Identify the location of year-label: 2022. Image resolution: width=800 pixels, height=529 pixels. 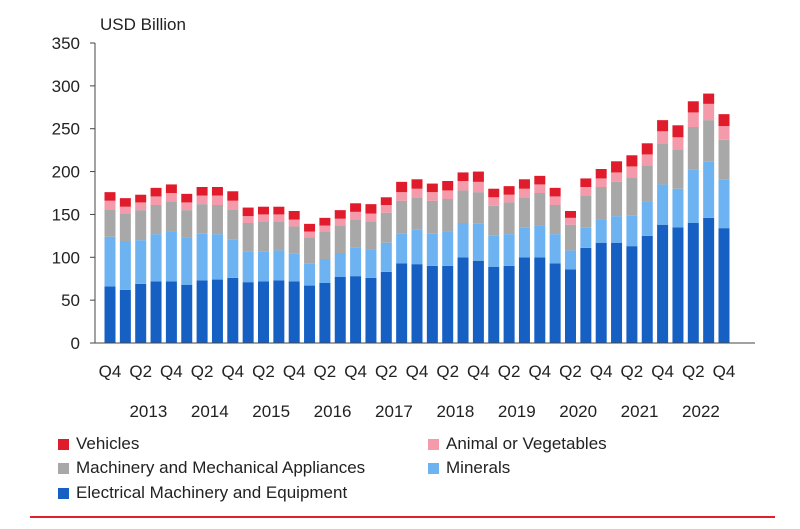
(701, 411).